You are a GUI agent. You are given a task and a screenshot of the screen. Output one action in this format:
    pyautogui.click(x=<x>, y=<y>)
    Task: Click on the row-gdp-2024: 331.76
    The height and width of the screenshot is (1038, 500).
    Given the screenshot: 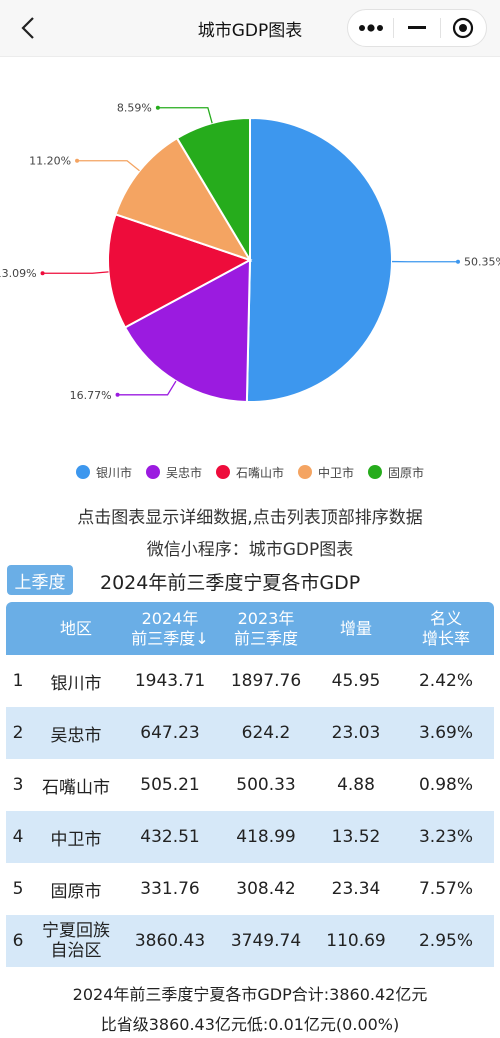 What is the action you would take?
    pyautogui.click(x=170, y=889)
    